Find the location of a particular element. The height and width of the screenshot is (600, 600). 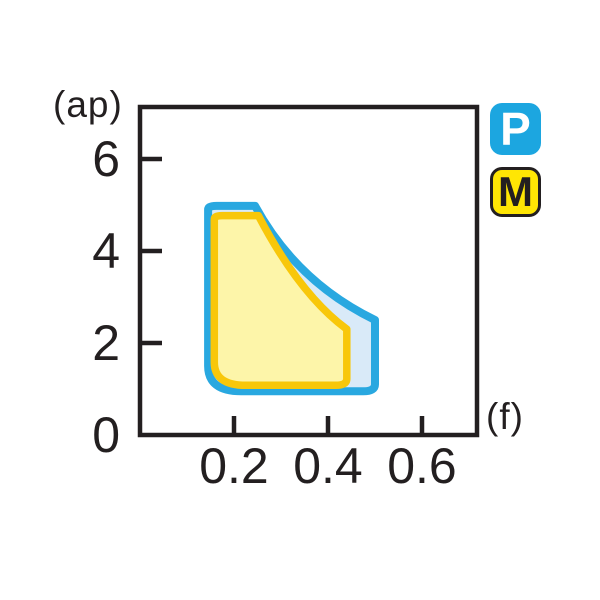

legend-badge-p: P is located at coordinates (515, 129).